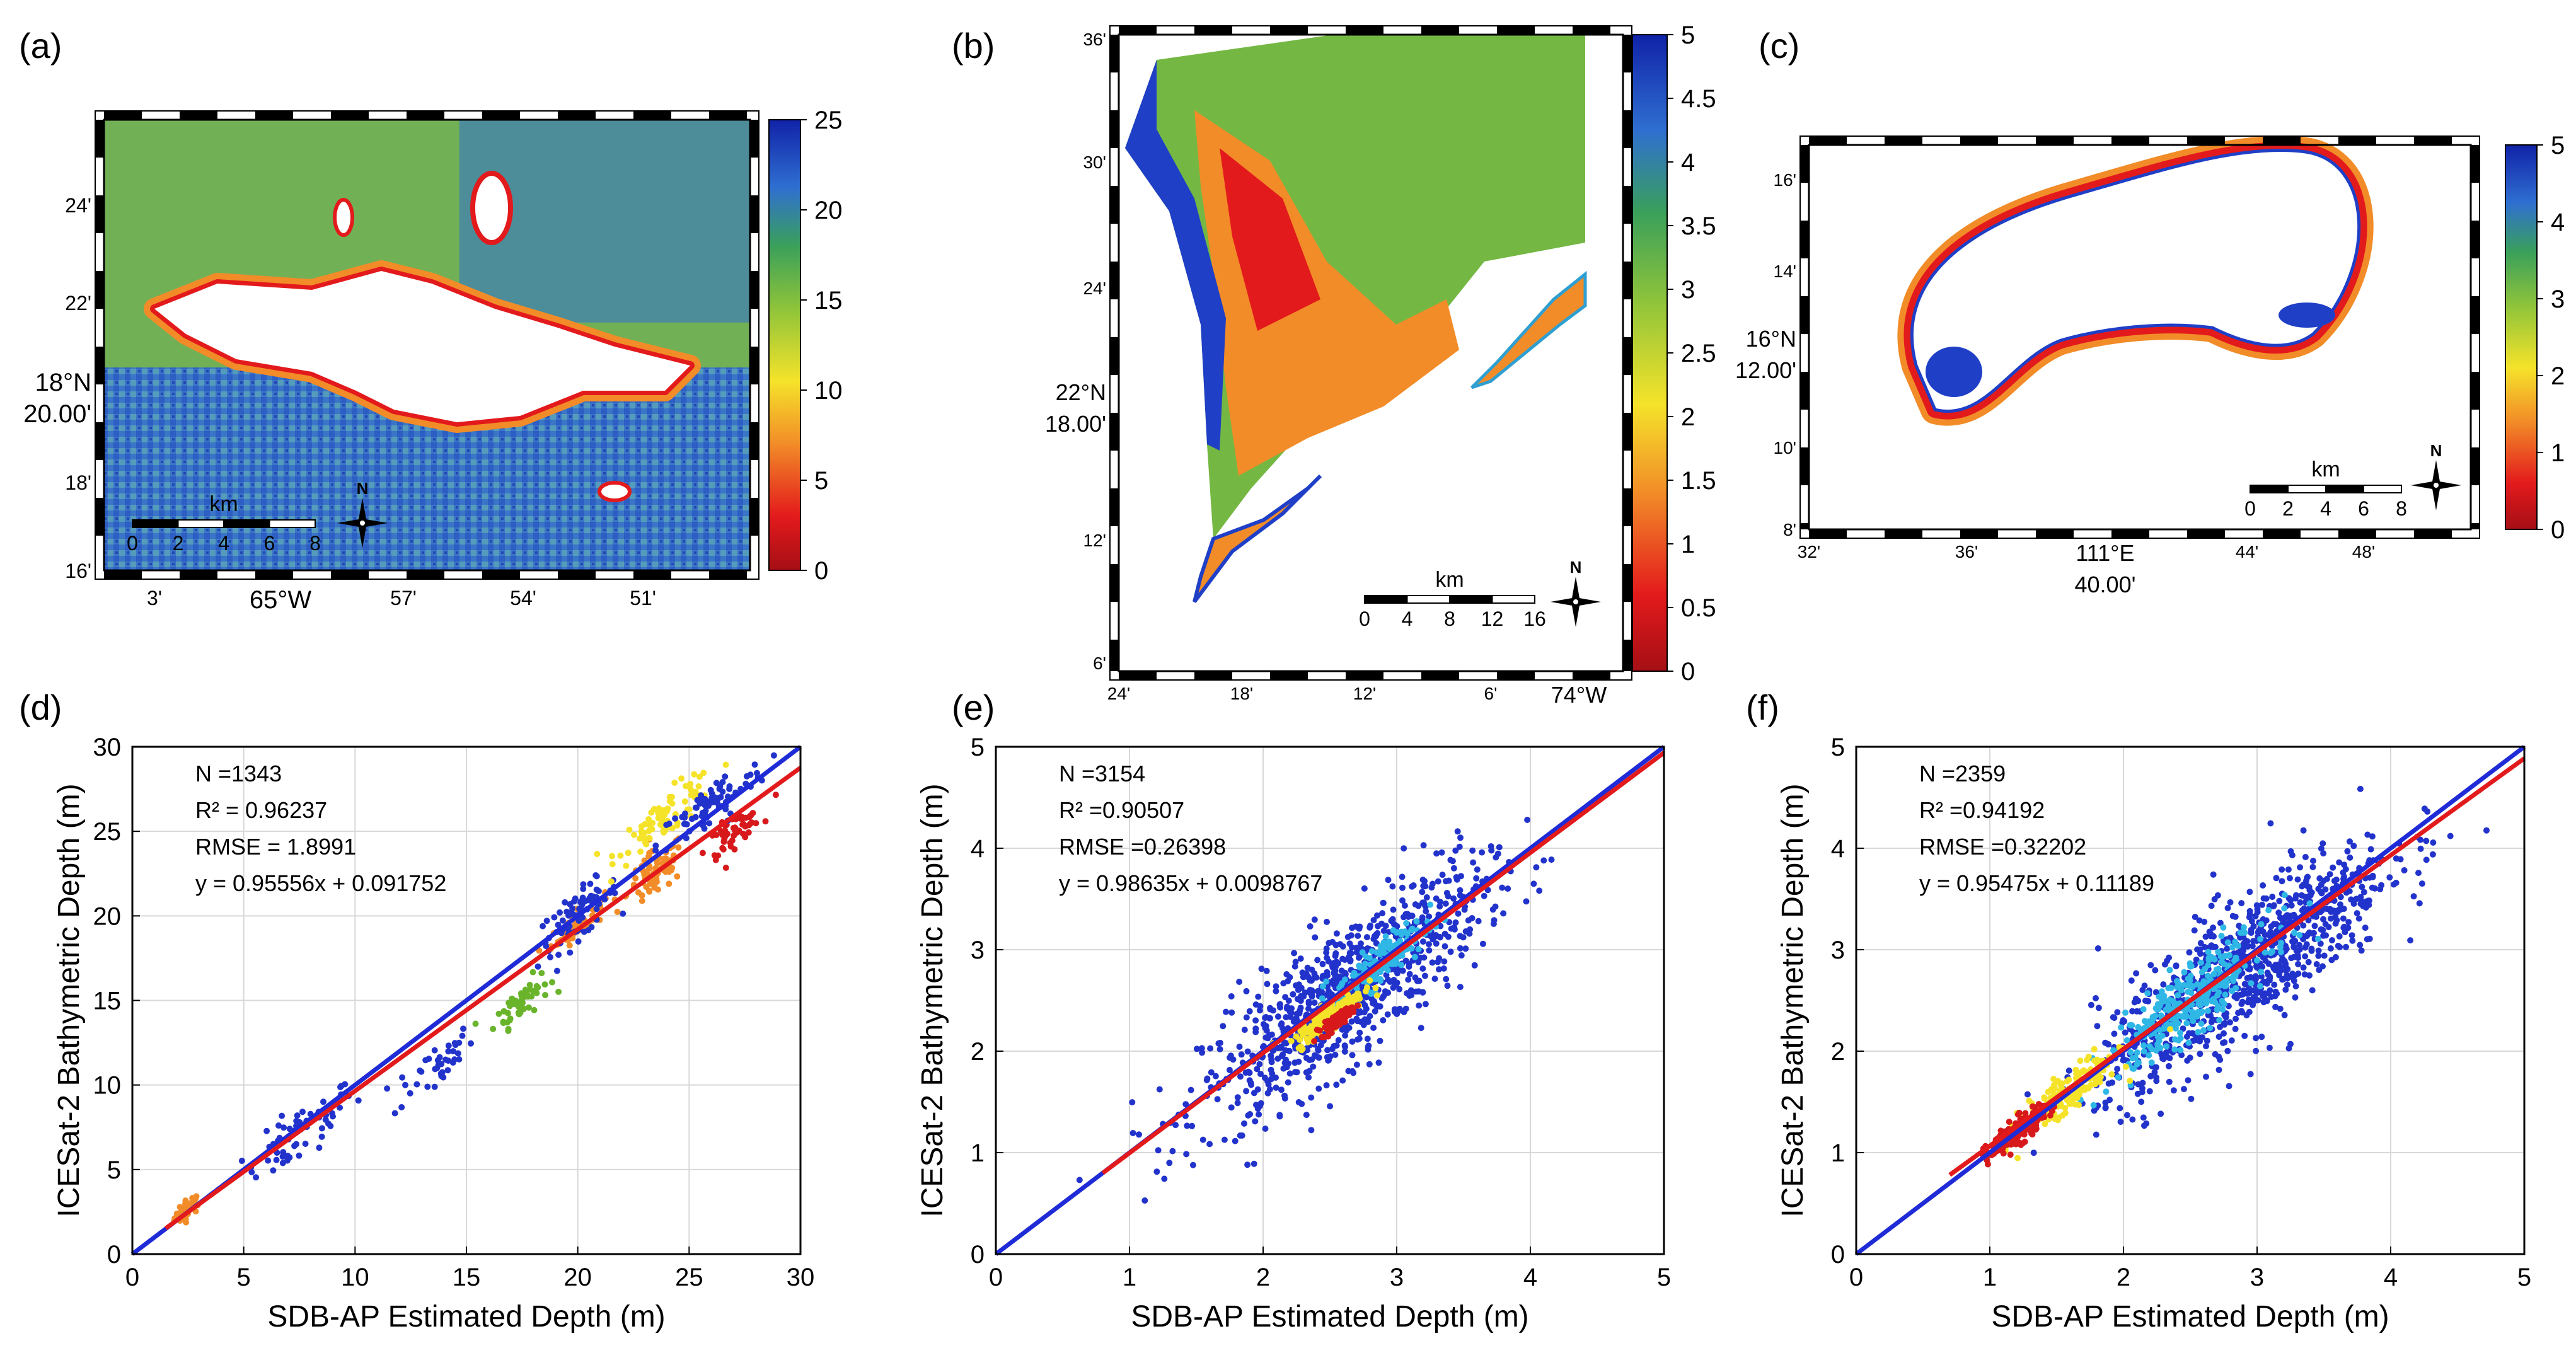  What do you see at coordinates (422, 346) in the screenshot?
I see `map-a-island` at bounding box center [422, 346].